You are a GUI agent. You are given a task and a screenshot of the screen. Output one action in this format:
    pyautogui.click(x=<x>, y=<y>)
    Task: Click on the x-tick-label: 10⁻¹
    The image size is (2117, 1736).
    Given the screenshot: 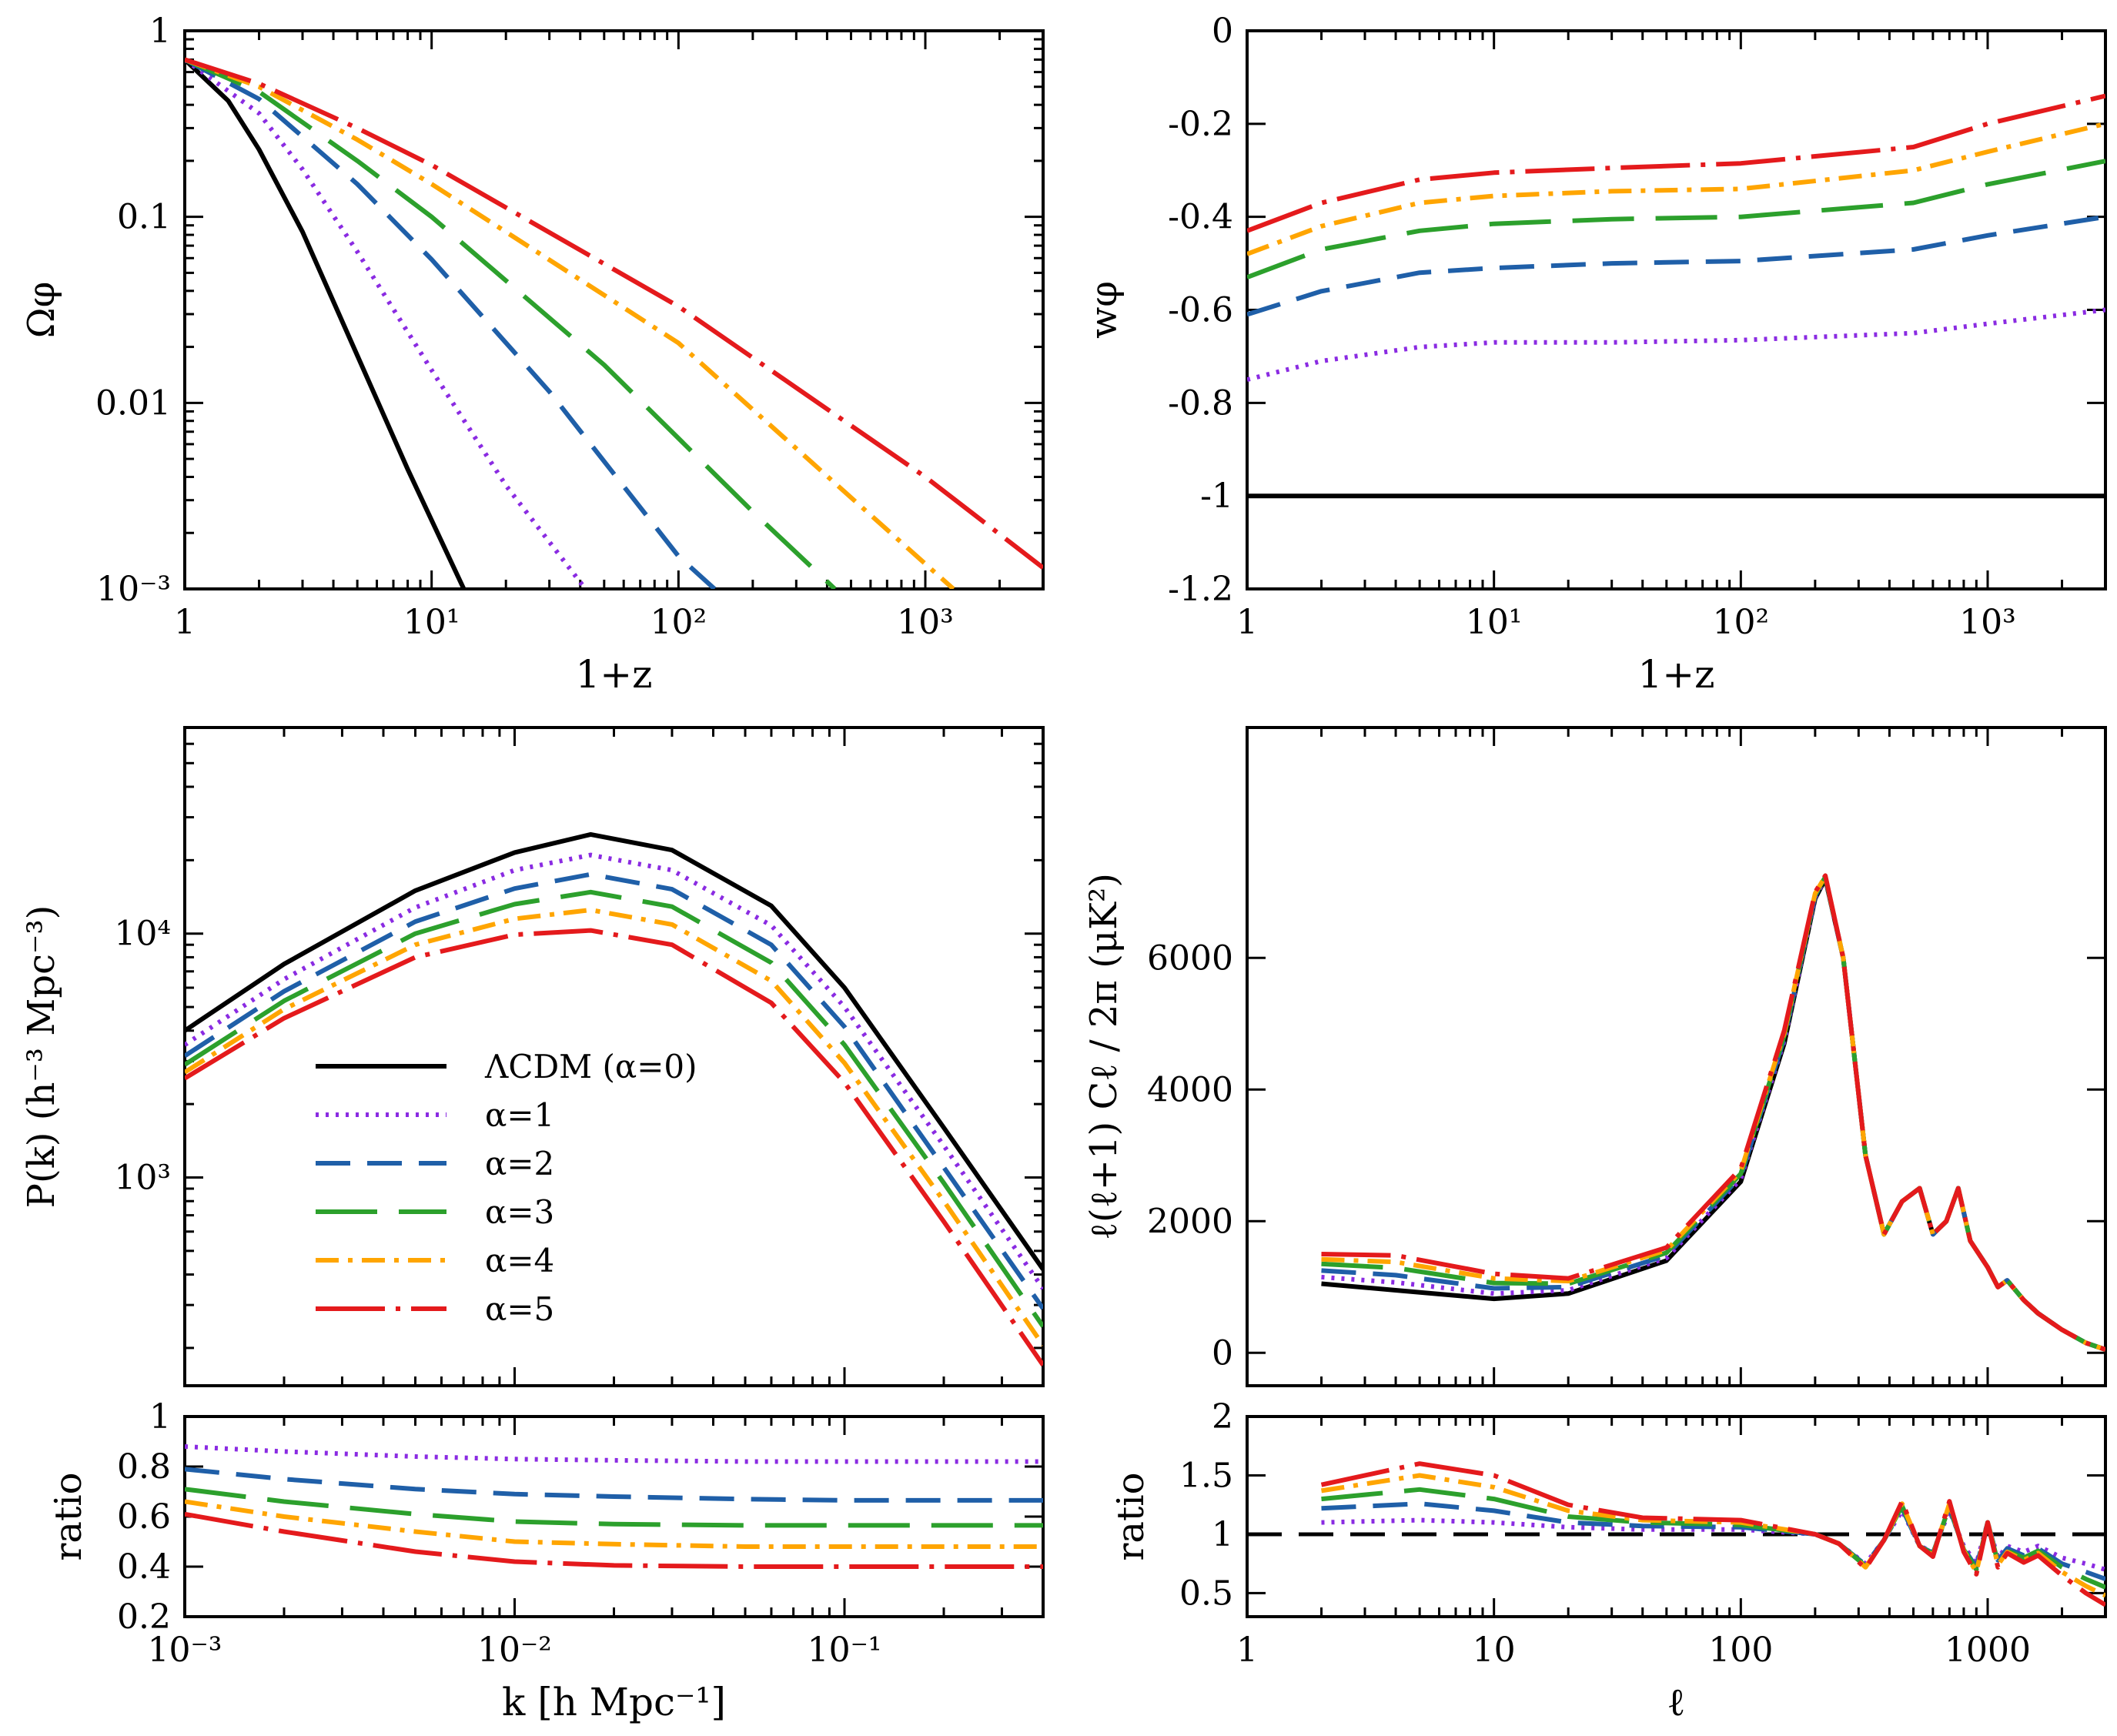 What is the action you would take?
    pyautogui.click(x=845, y=1650)
    